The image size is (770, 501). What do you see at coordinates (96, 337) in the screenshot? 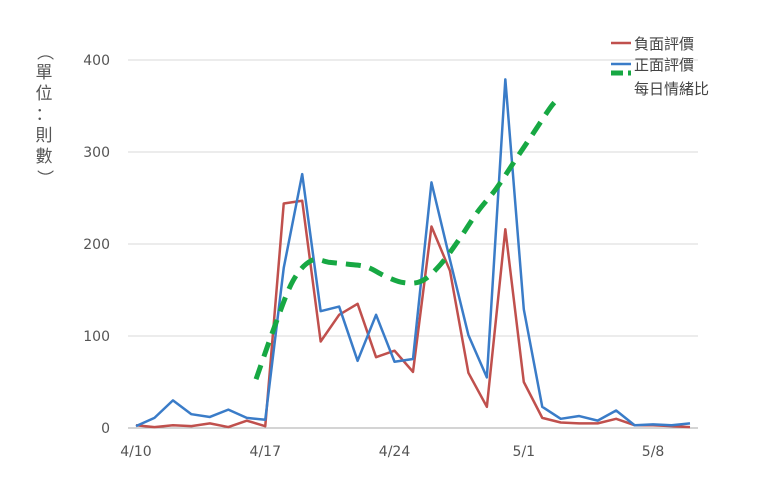
I see `y-tick-label: 100` at bounding box center [96, 337].